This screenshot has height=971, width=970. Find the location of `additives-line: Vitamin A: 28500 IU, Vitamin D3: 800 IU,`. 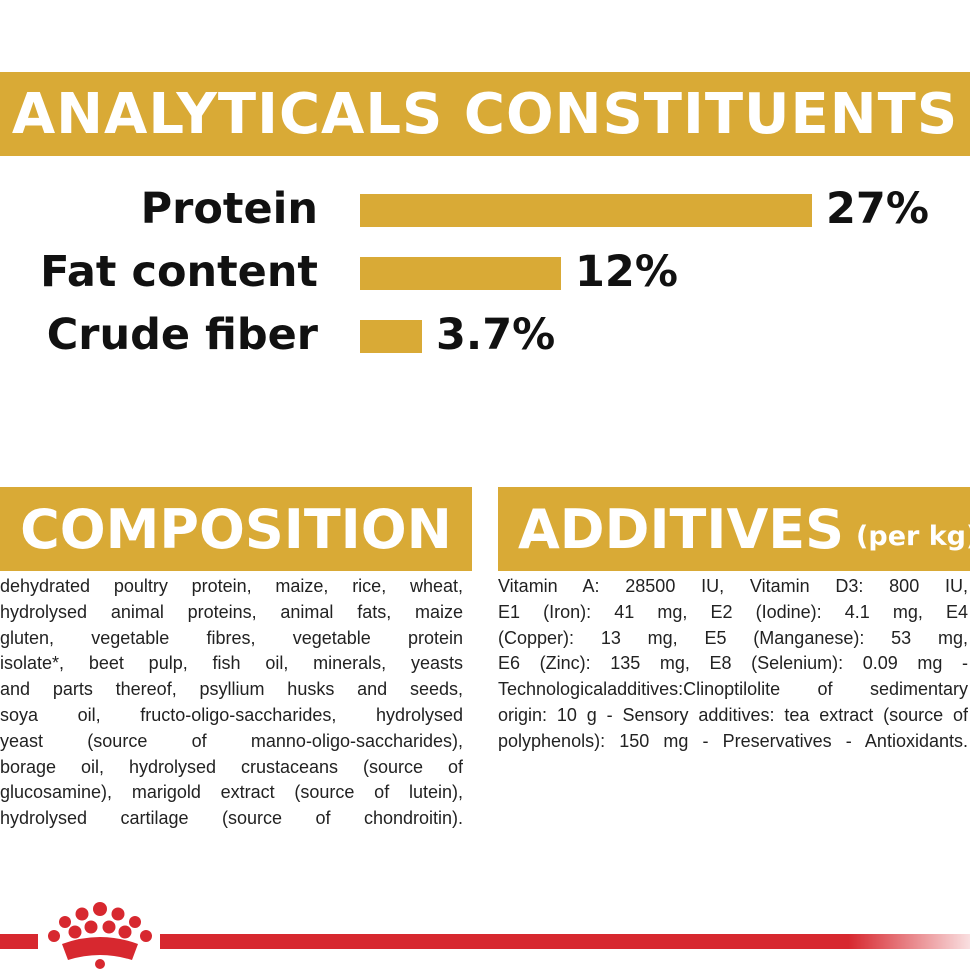

additives-line: Vitamin A: 28500 IU, Vitamin D3: 800 IU, is located at coordinates (733, 586).